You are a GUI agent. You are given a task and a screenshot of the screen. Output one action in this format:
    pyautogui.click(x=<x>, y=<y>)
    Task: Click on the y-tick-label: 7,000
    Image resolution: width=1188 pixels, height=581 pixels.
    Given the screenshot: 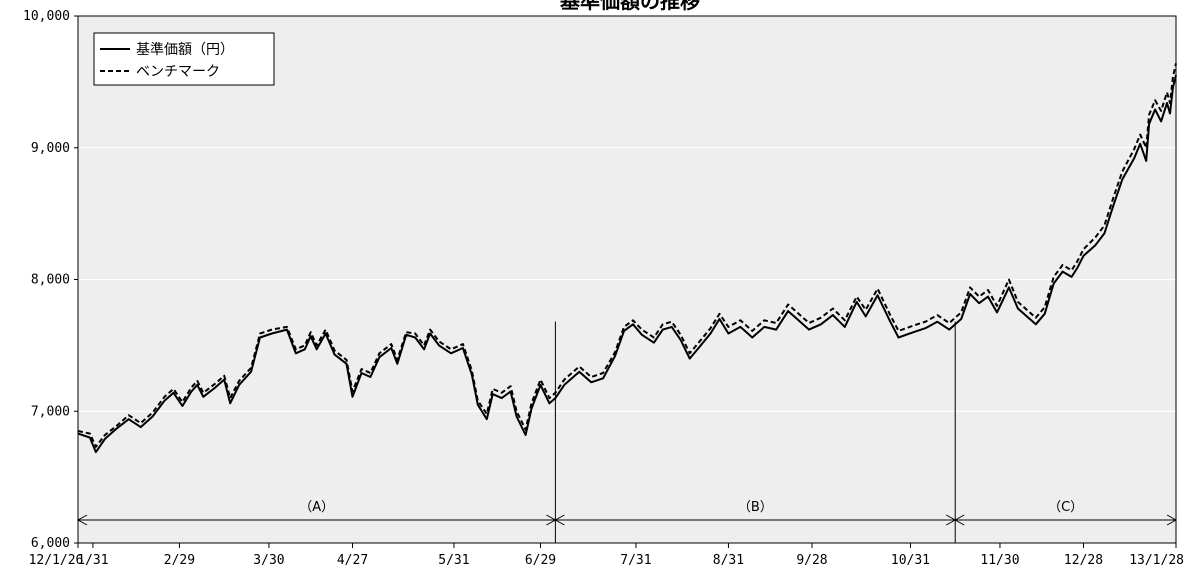 What is the action you would take?
    pyautogui.click(x=50, y=411)
    